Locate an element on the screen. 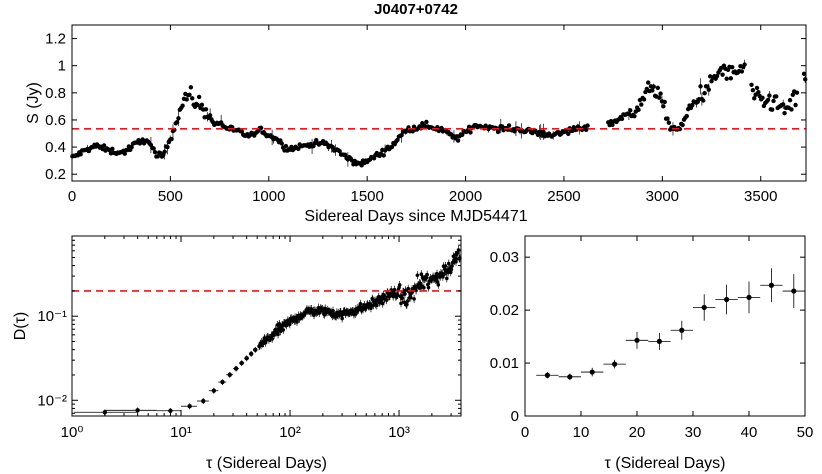 This screenshot has height=474, width=822. sf-log-xtick-label: 10¹ is located at coordinates (181, 432).